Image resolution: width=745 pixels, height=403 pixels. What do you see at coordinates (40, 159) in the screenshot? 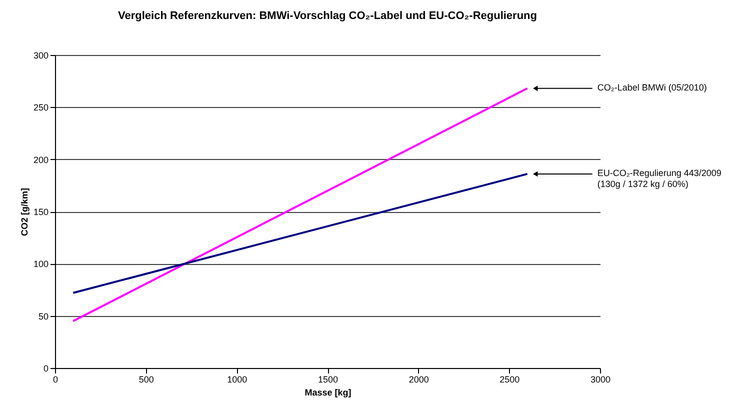
I see `y-tick-label: 200` at bounding box center [40, 159].